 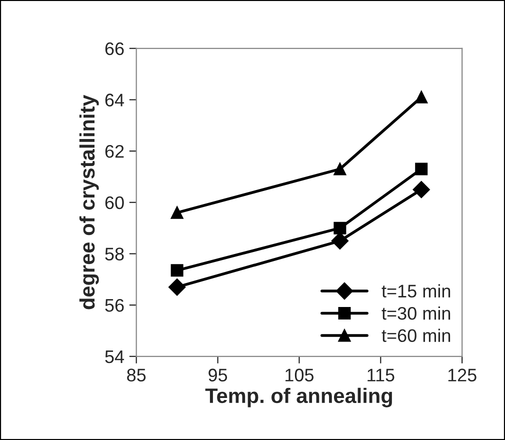 What do you see at coordinates (114, 49) in the screenshot?
I see `y-tick-label: 66` at bounding box center [114, 49].